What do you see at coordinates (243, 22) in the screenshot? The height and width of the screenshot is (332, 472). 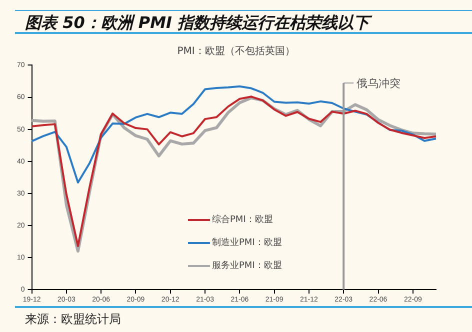 I see `chart-title: 图表 50：欧洲 PMI 指数持续运行在枯荣线以下` at bounding box center [243, 22].